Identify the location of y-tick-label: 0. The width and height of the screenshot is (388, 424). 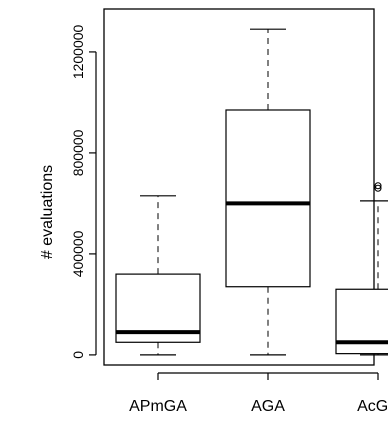
(78, 355).